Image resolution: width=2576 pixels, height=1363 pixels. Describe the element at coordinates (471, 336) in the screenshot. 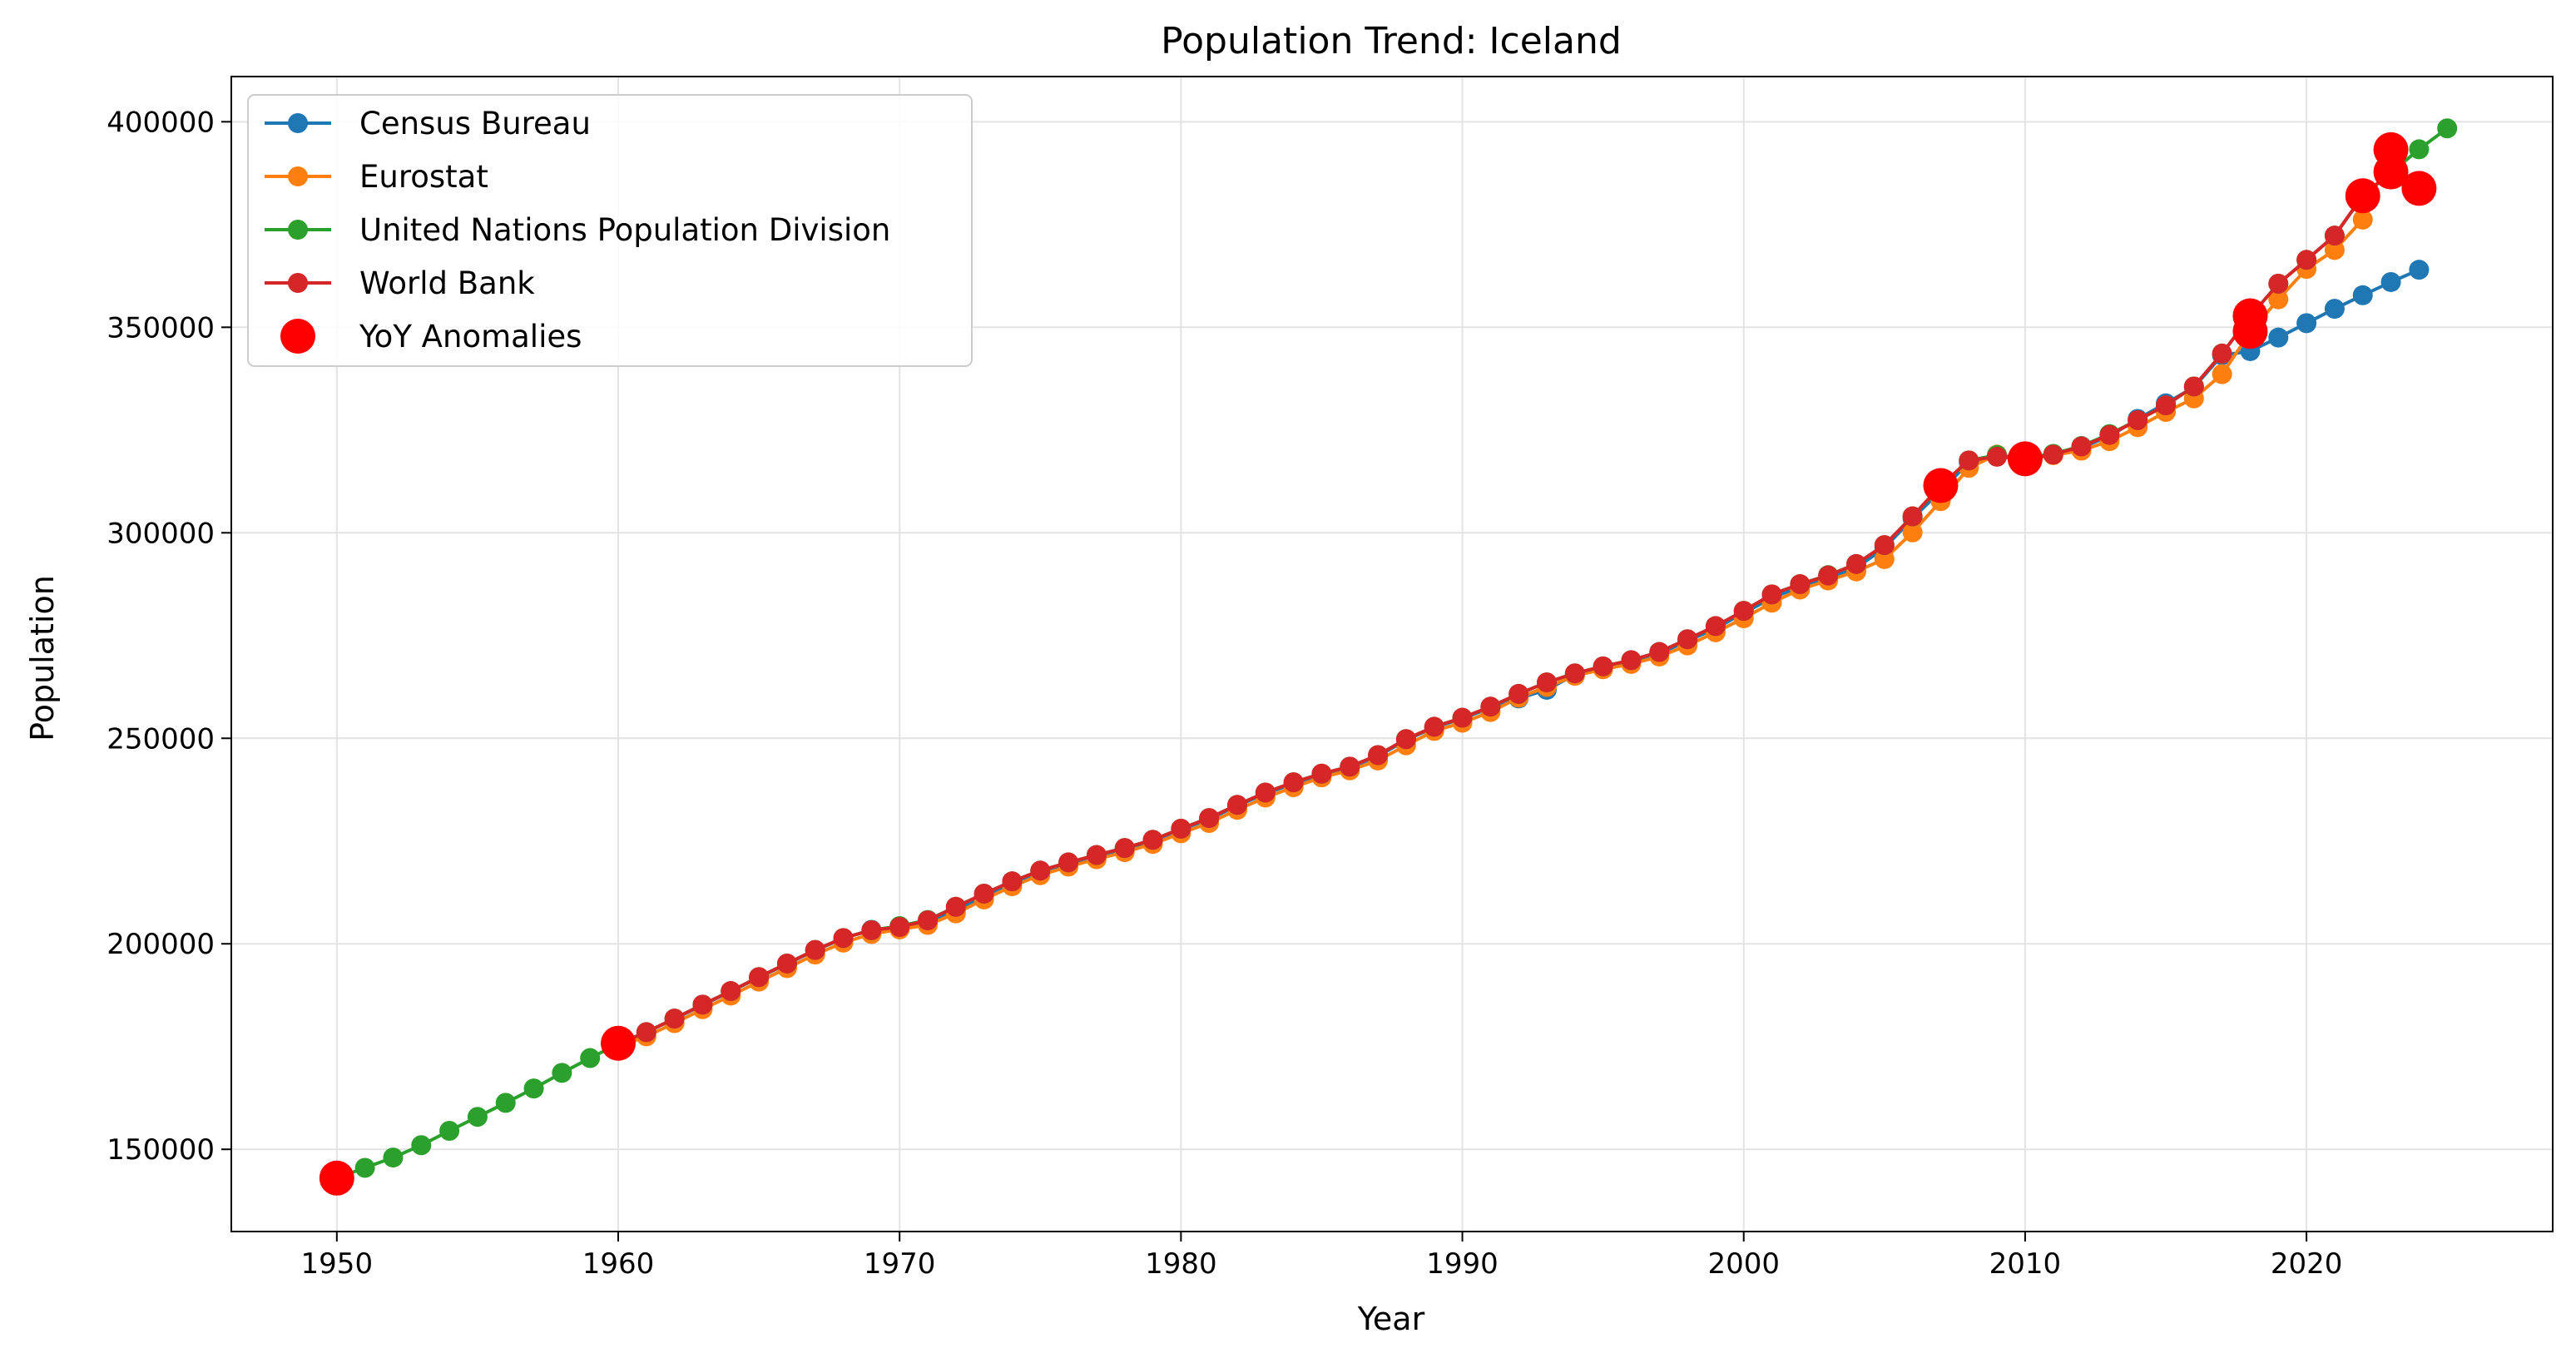

I see `legend-label: YoY Anomalies` at that location.